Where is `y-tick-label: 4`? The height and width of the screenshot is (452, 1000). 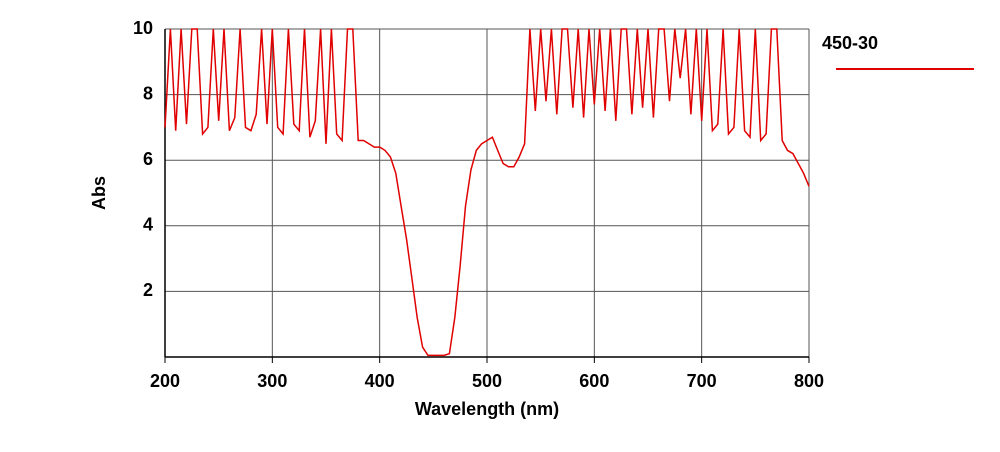
y-tick-label: 4 is located at coordinates (148, 225).